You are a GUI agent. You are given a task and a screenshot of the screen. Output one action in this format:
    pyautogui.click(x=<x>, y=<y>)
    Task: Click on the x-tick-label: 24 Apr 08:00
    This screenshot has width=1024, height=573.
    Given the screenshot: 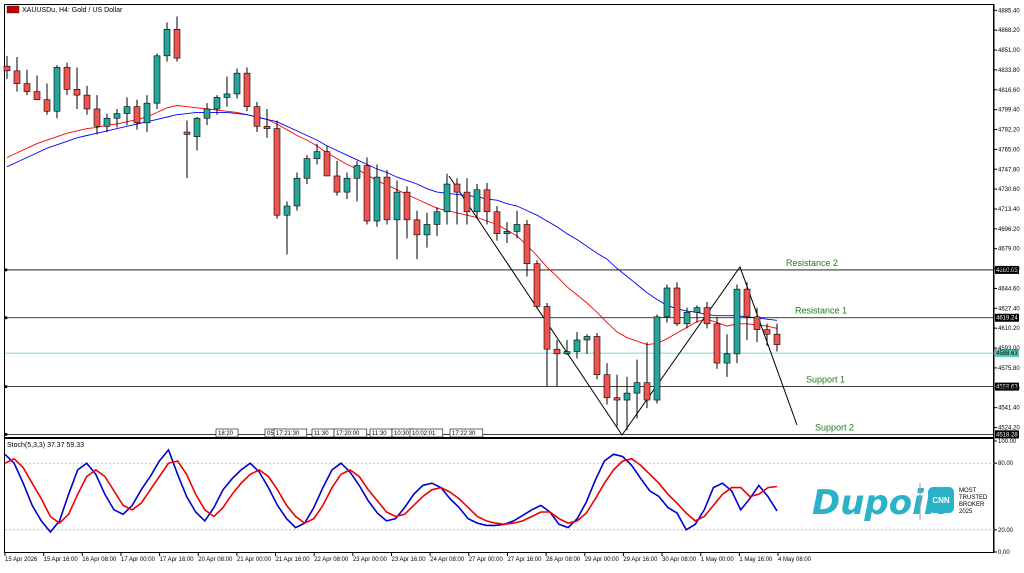 What is the action you would take?
    pyautogui.click(x=447, y=560)
    